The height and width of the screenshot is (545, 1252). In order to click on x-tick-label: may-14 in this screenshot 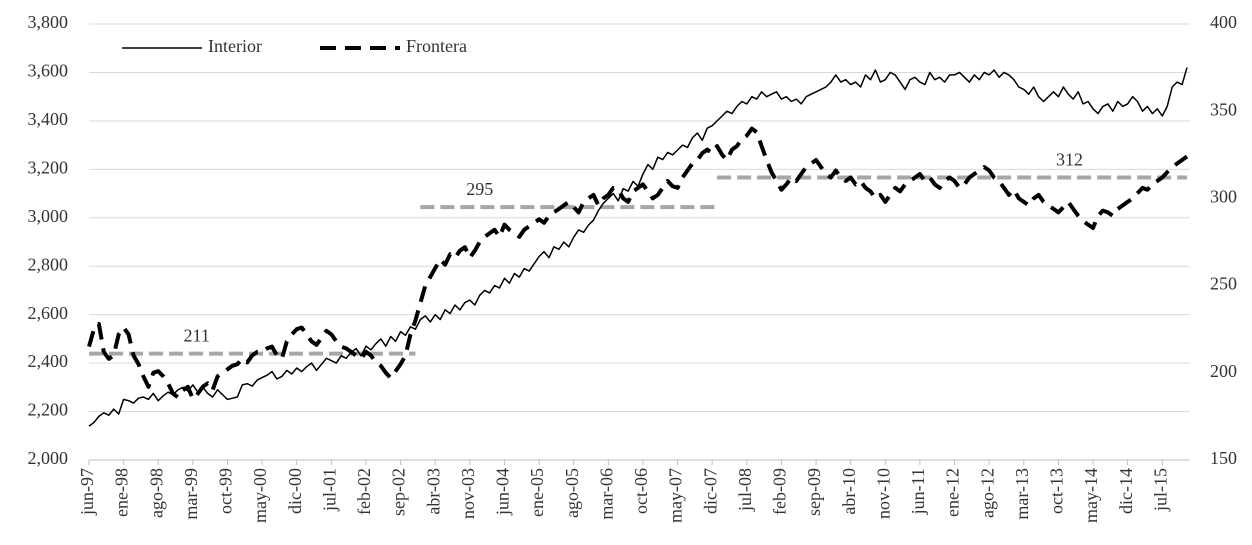, I will do `click(1091, 495)`.